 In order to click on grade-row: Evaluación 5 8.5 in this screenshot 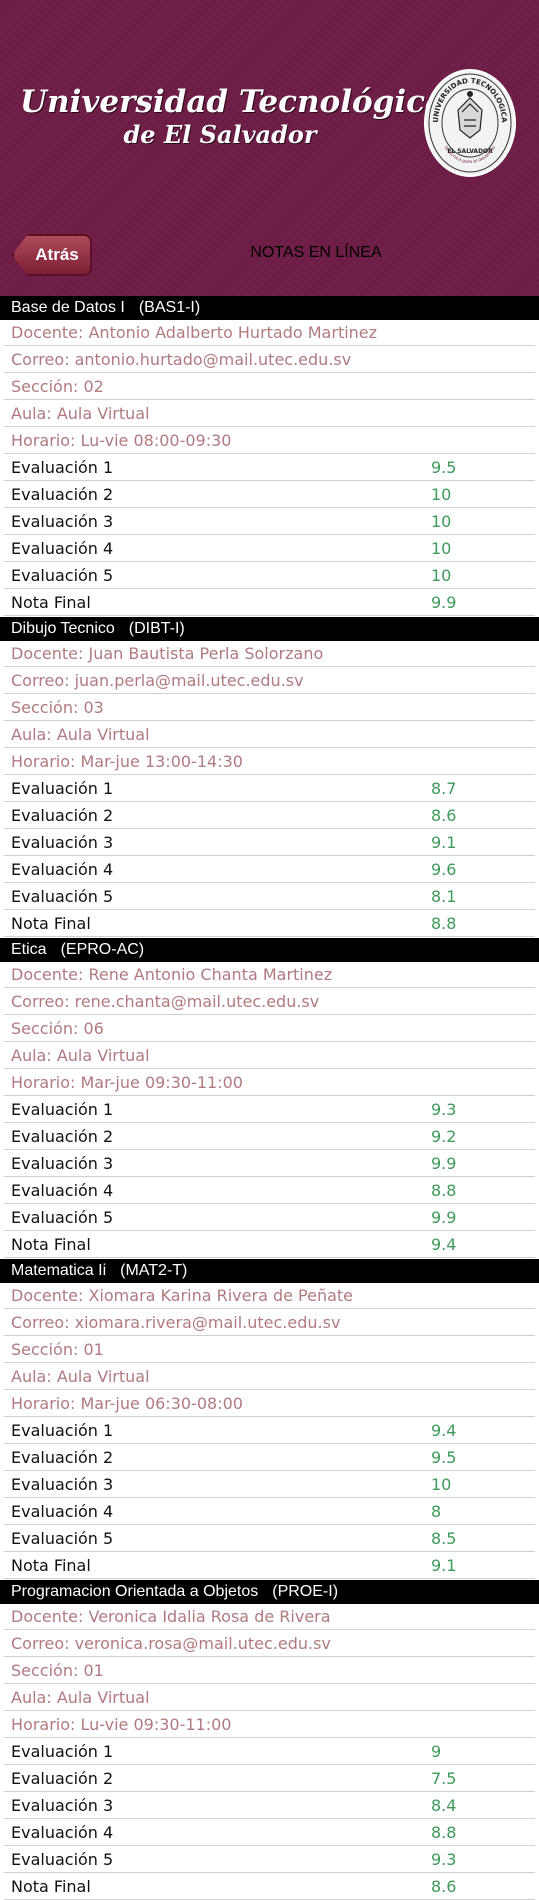, I will do `click(269, 1539)`.